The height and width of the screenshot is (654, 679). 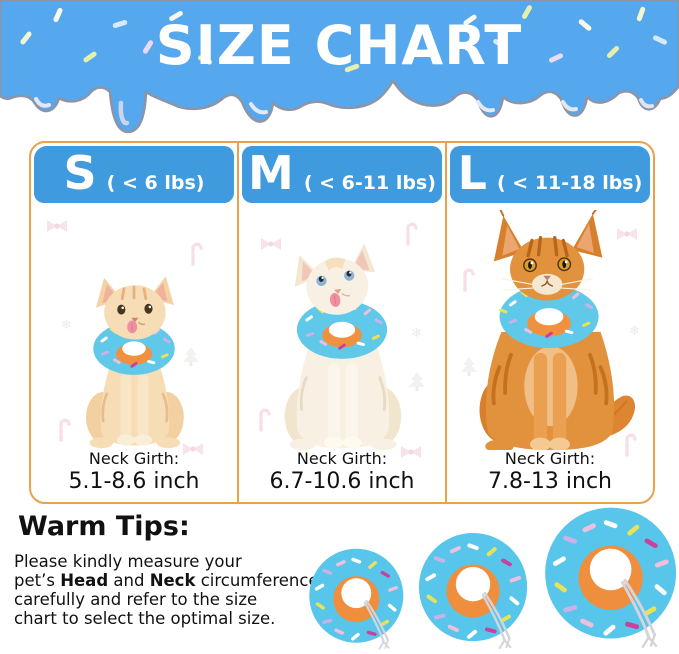 I want to click on banner-sprinkles, so click(x=344, y=39).